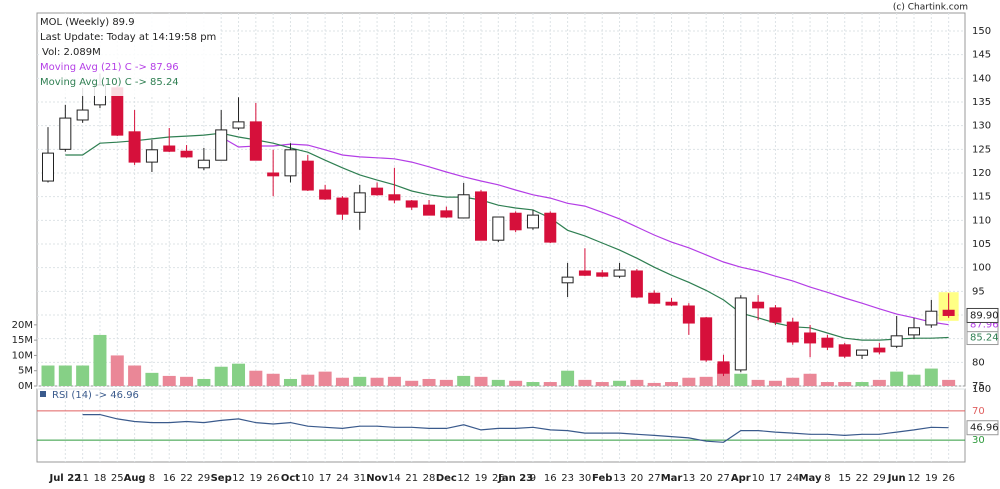 This screenshot has height=489, width=1000. I want to click on x-tick-label: 10, so click(307, 478).